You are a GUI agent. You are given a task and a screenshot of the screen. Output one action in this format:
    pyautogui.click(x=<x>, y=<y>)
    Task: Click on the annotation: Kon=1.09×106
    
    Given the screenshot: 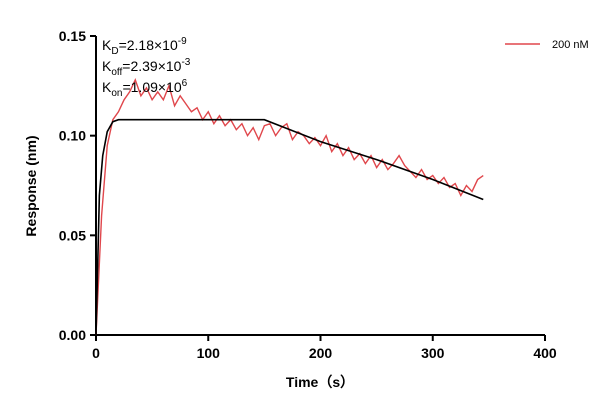 What is the action you would take?
    pyautogui.click(x=145, y=88)
    